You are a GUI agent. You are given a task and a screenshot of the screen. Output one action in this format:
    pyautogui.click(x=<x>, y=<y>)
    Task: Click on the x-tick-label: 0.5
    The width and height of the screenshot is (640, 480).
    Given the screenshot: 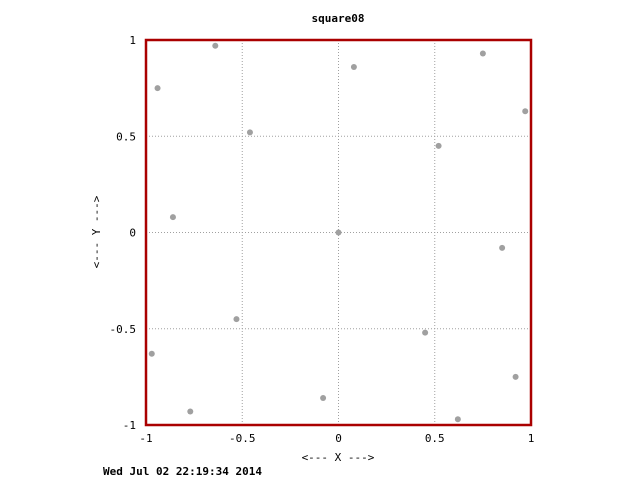 What is the action you would take?
    pyautogui.click(x=435, y=438)
    